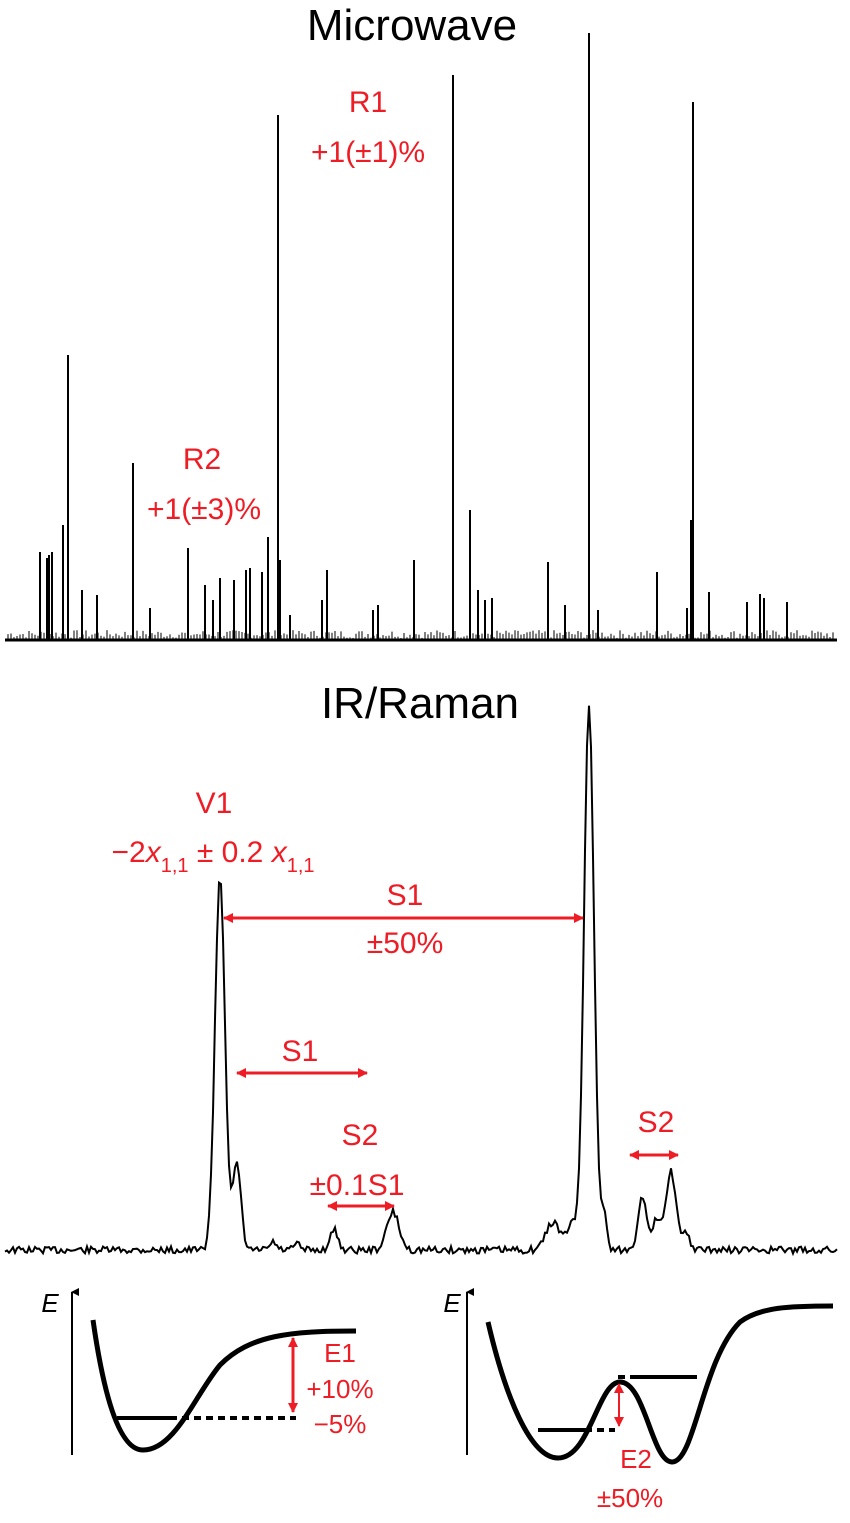 The height and width of the screenshot is (1523, 850). Describe the element at coordinates (214, 803) in the screenshot. I see `v1-label: V1` at that location.